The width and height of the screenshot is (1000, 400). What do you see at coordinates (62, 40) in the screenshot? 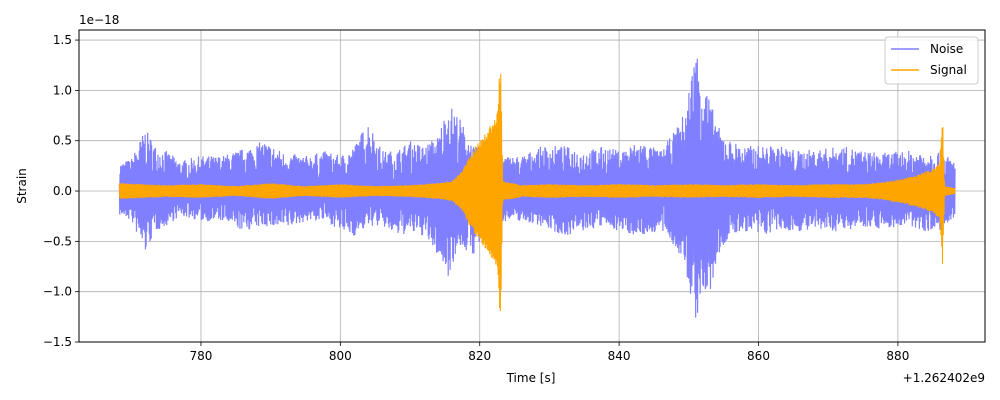
I see `y-tick-label: 1.5` at bounding box center [62, 40].